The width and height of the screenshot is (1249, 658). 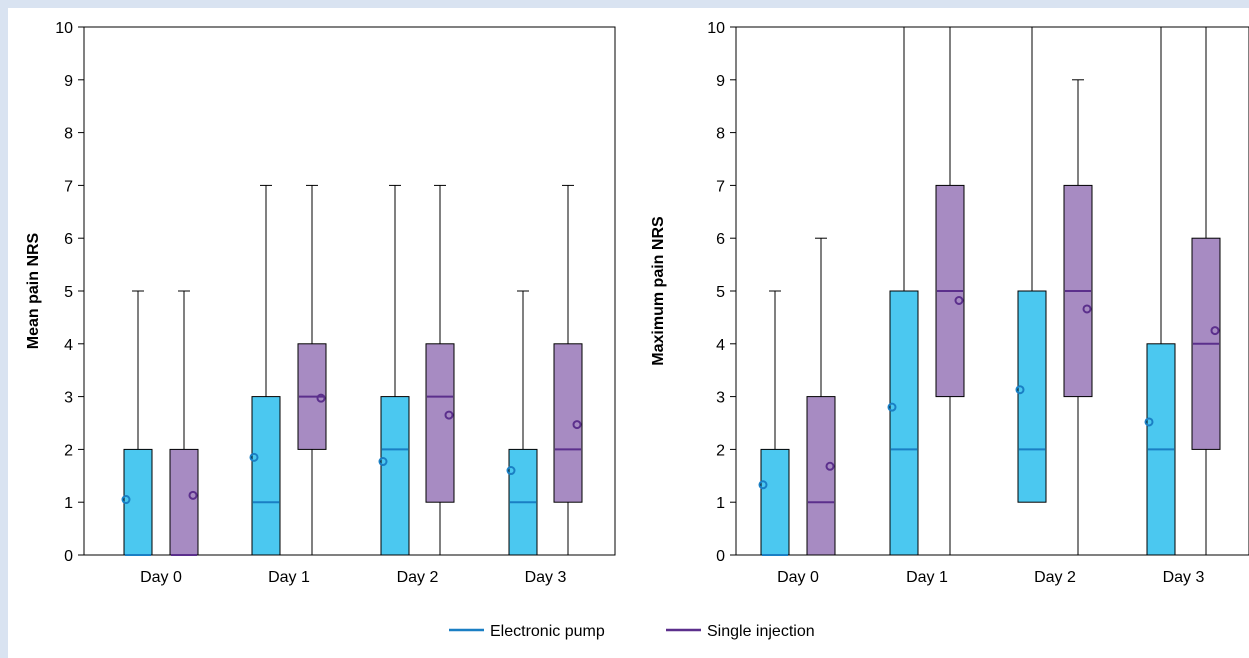 I want to click on legend-item: Single injection, so click(x=740, y=631).